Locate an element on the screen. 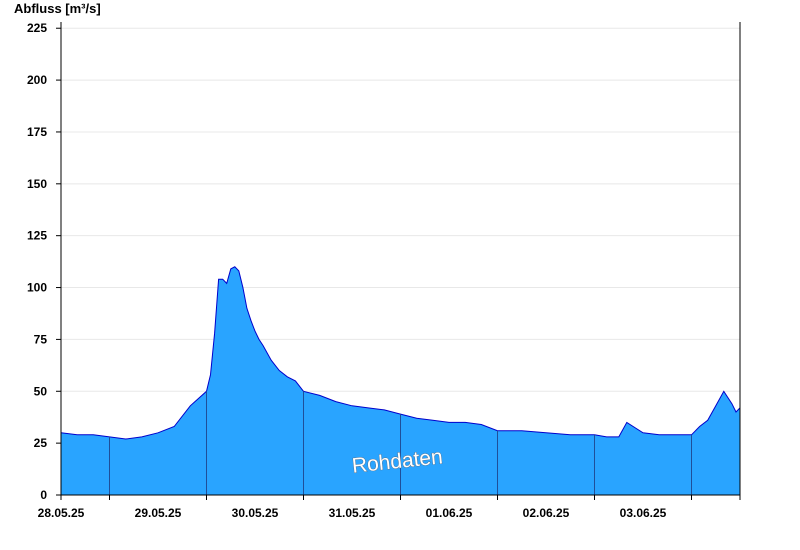 The image size is (800, 550). y-tick-label: 50 is located at coordinates (41, 391).